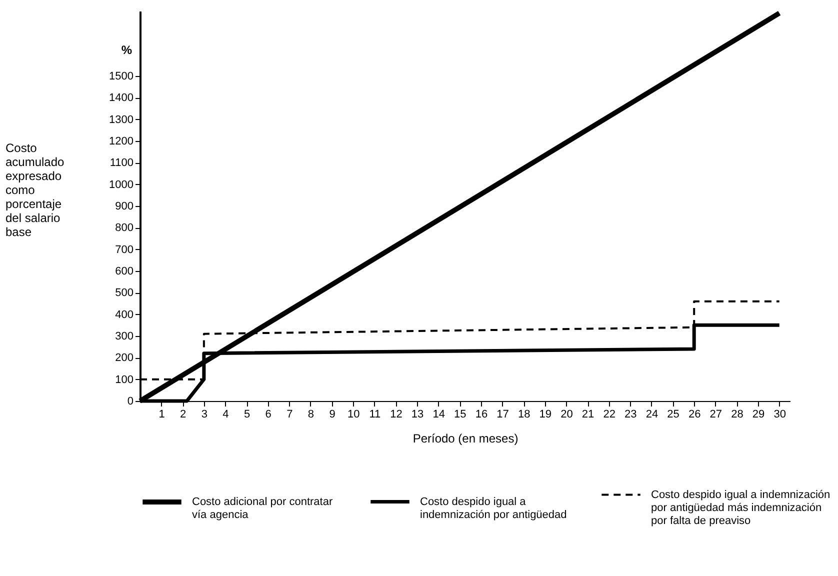 The image size is (838, 576). Describe the element at coordinates (124, 250) in the screenshot. I see `y-tick-label: 700` at that location.